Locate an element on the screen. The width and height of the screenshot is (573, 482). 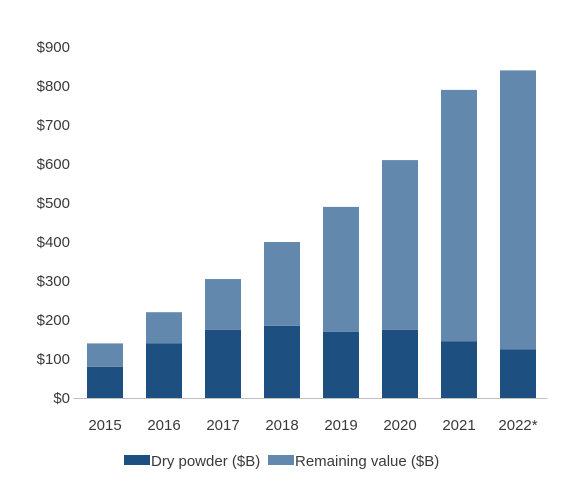
x-tick-label: 2022* is located at coordinates (517, 425).